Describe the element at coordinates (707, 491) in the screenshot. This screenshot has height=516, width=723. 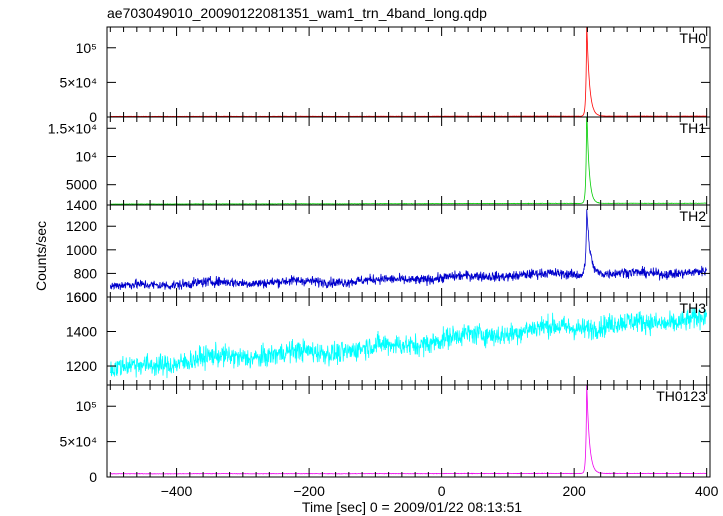
I see `x-tick-label: 400` at that location.